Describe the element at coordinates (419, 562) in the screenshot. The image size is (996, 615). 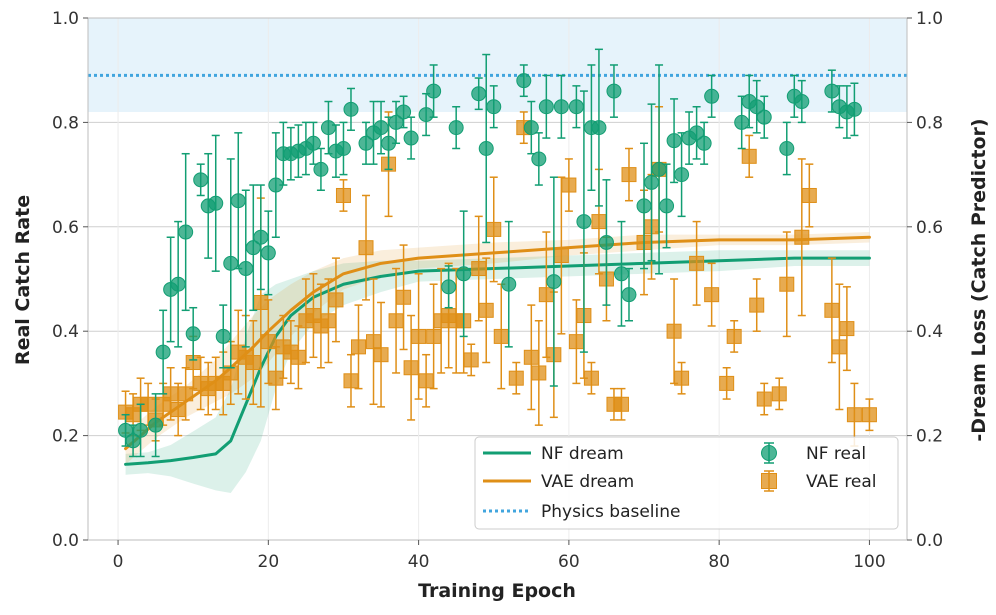
I see `x-tick-label: 40` at that location.